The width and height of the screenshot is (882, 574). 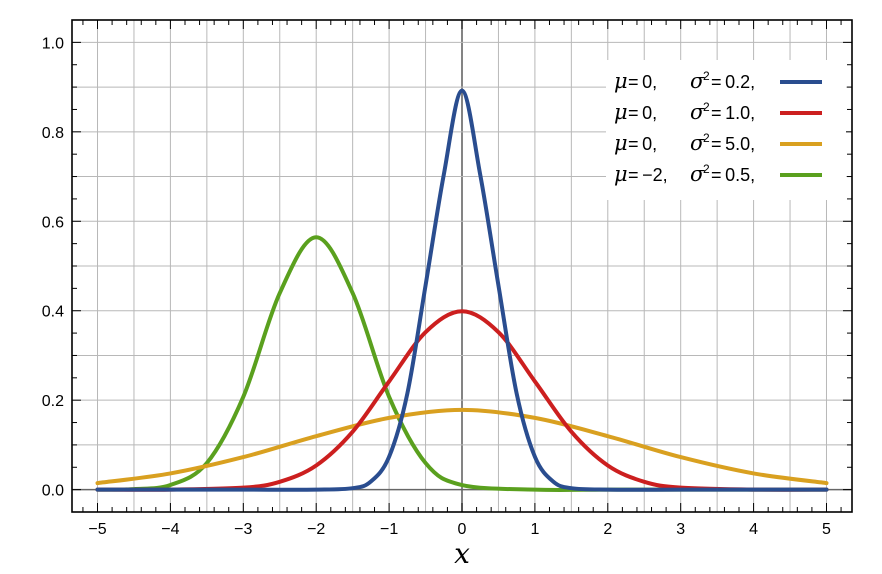 What do you see at coordinates (534, 529) in the screenshot?
I see `x-tick-label: 1` at bounding box center [534, 529].